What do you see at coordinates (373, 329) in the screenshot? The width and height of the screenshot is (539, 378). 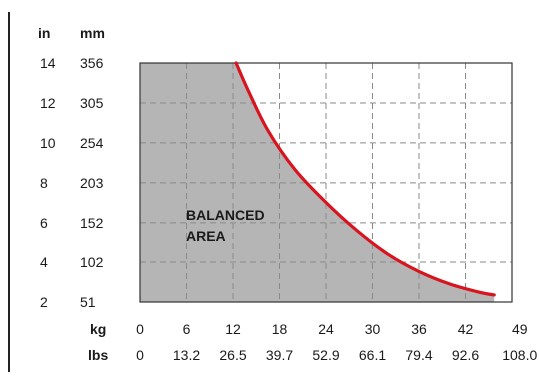 I see `x-tick-label-kg: 30` at bounding box center [373, 329].